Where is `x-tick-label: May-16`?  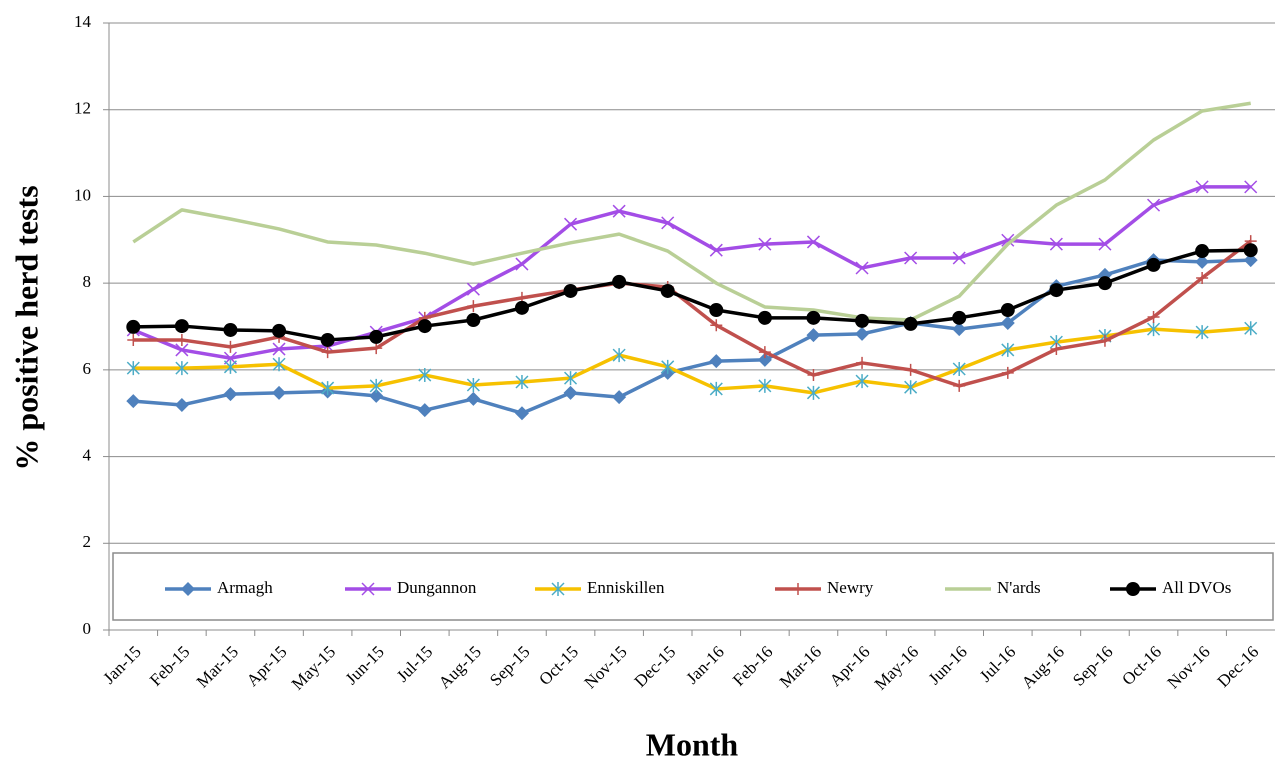 x-tick-label: May-16 is located at coordinates (896, 667).